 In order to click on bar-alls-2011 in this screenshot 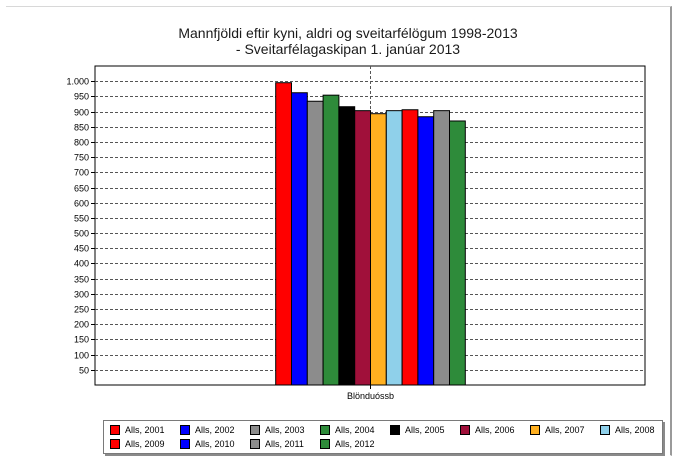, I will do `click(442, 248)`.